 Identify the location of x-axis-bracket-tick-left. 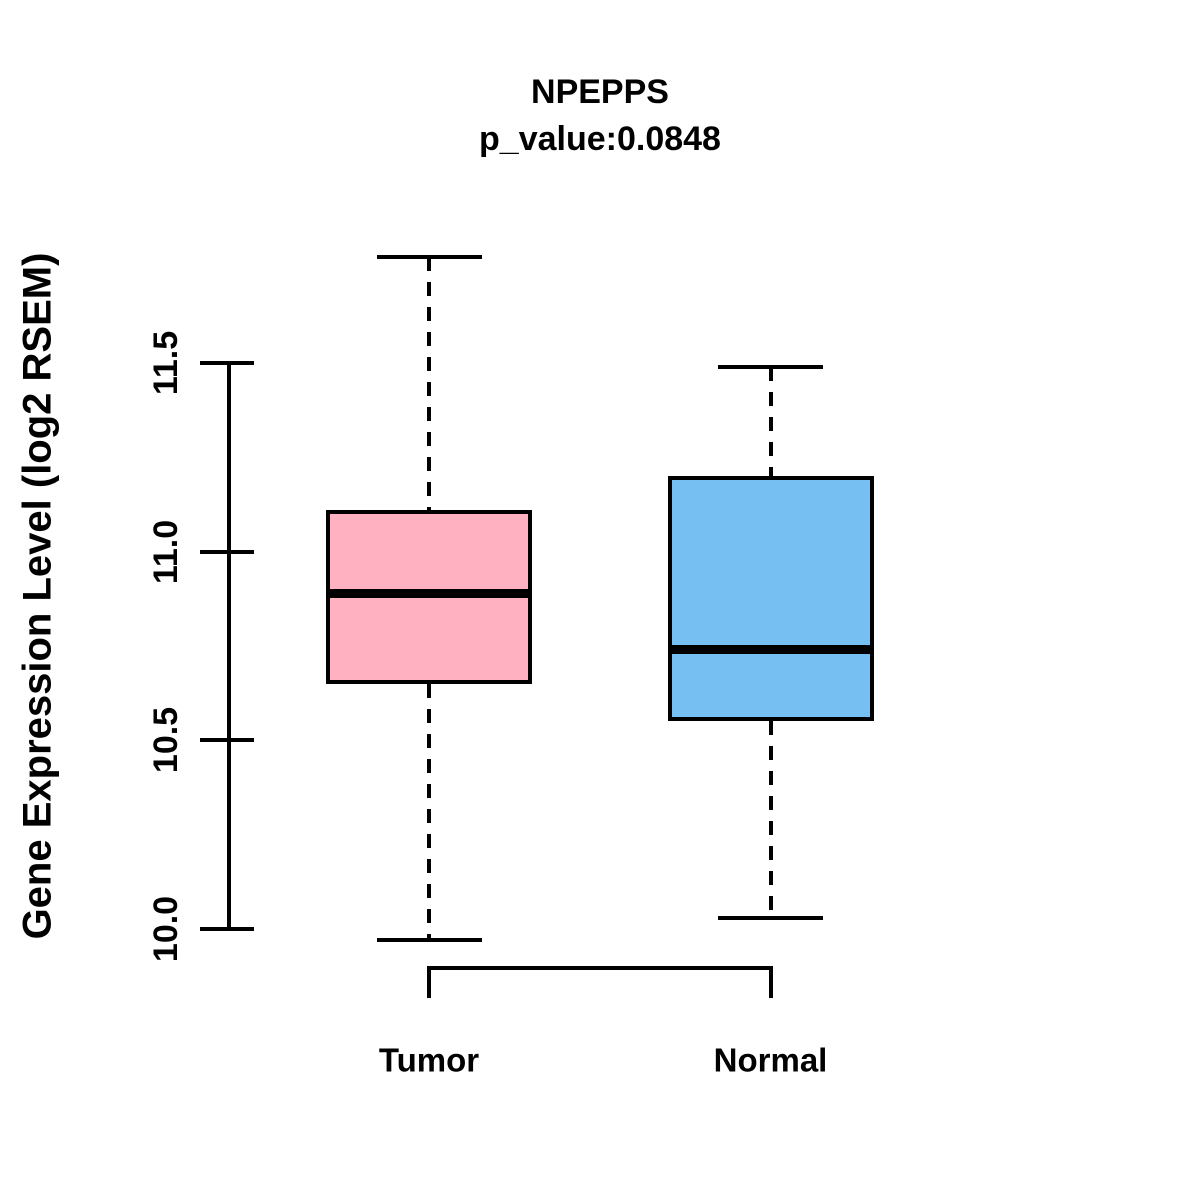
(429, 982).